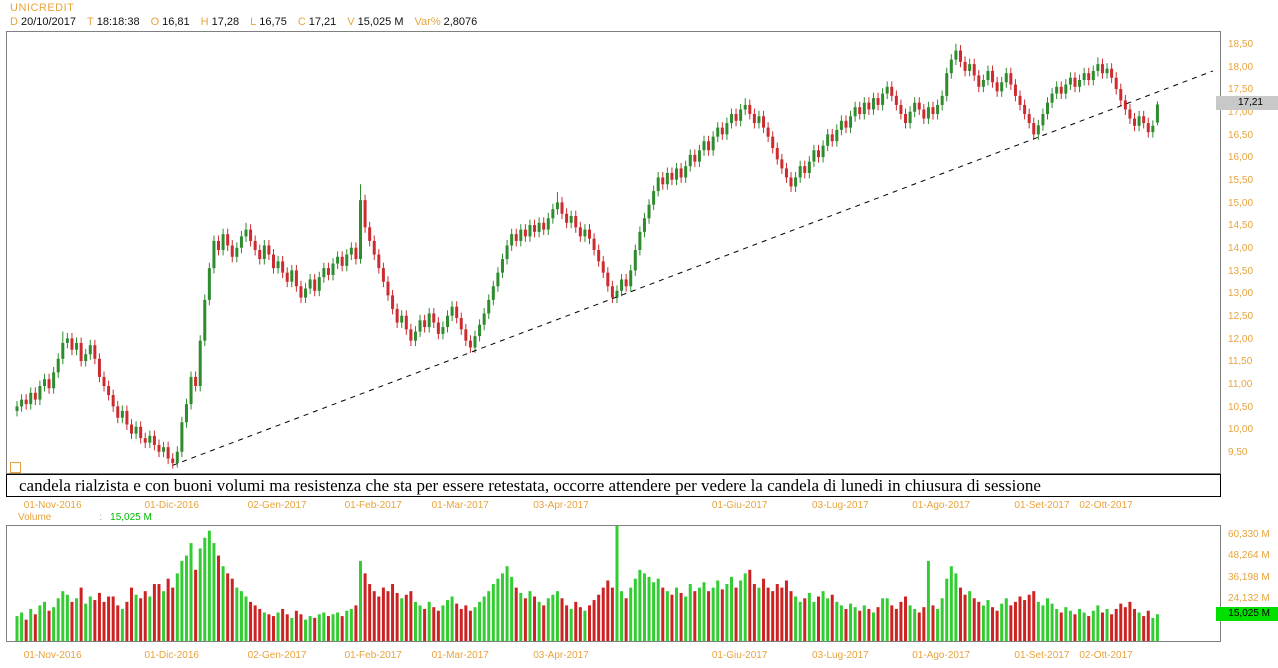  Describe the element at coordinates (15, 467) in the screenshot. I see `annotation-anchor-square` at that location.